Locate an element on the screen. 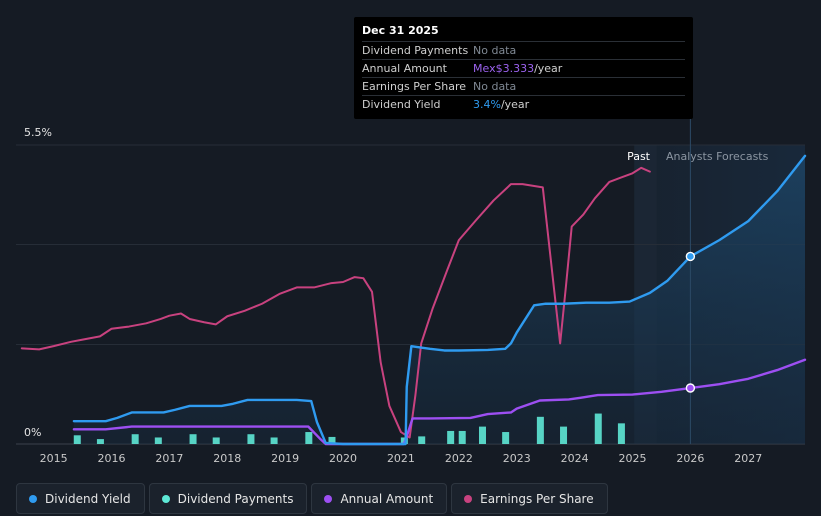 Image resolution: width=821 pixels, height=516 pixels. x-tick-label: 2019 is located at coordinates (285, 458).